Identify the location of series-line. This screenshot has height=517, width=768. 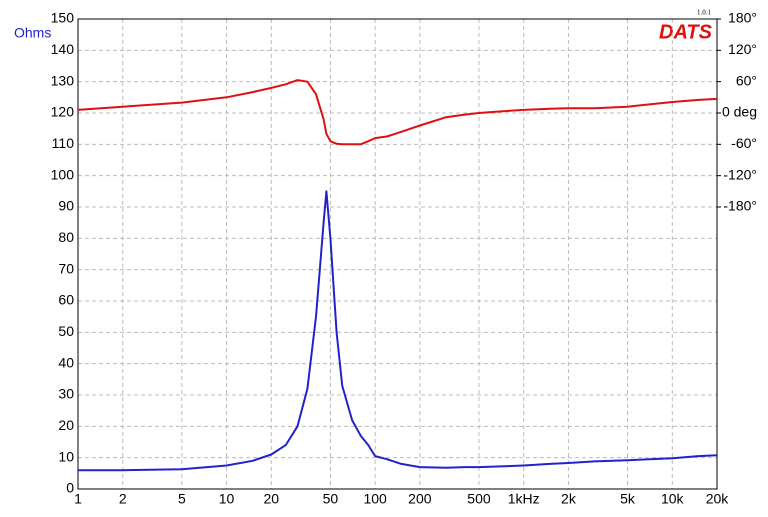
(397, 112).